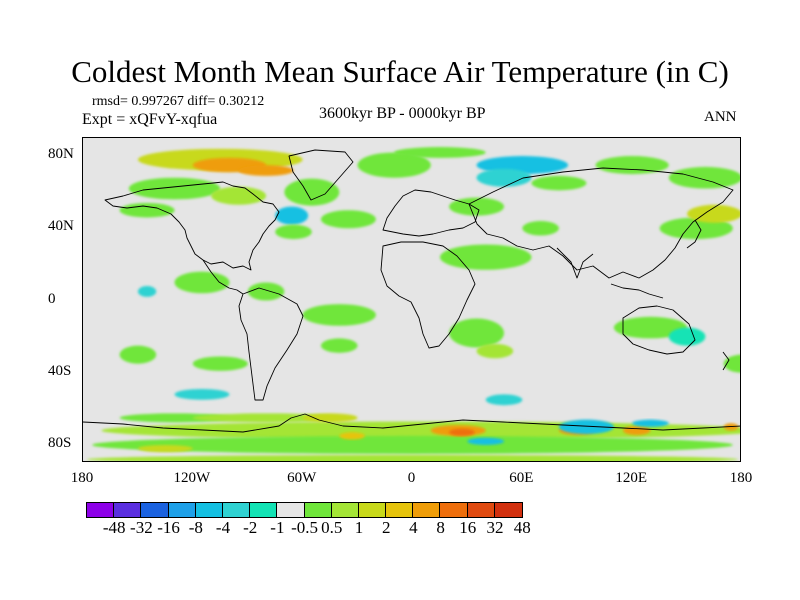 This screenshot has width=800, height=600. What do you see at coordinates (694, 234) in the screenshot?
I see `coast-japan` at bounding box center [694, 234].